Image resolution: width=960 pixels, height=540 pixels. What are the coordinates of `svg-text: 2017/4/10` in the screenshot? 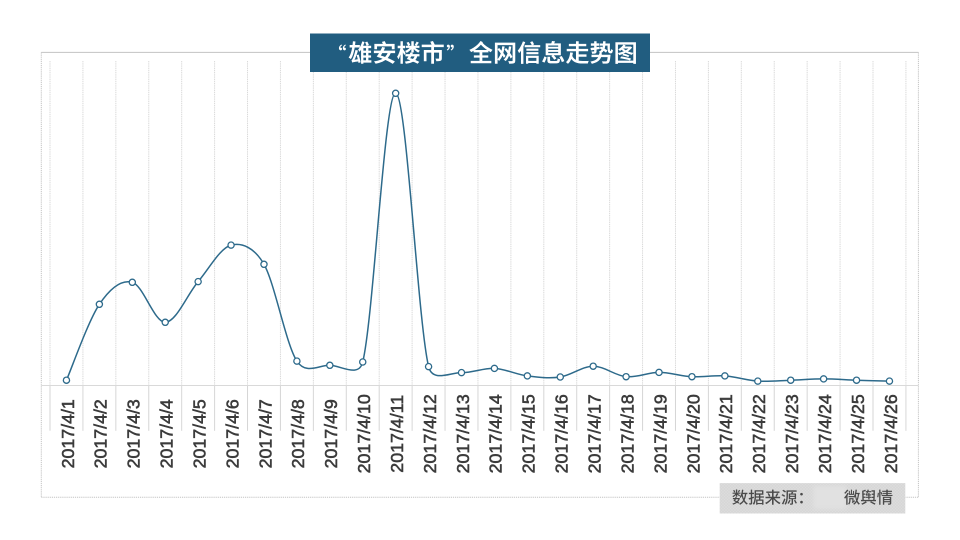 It's located at (364, 433).